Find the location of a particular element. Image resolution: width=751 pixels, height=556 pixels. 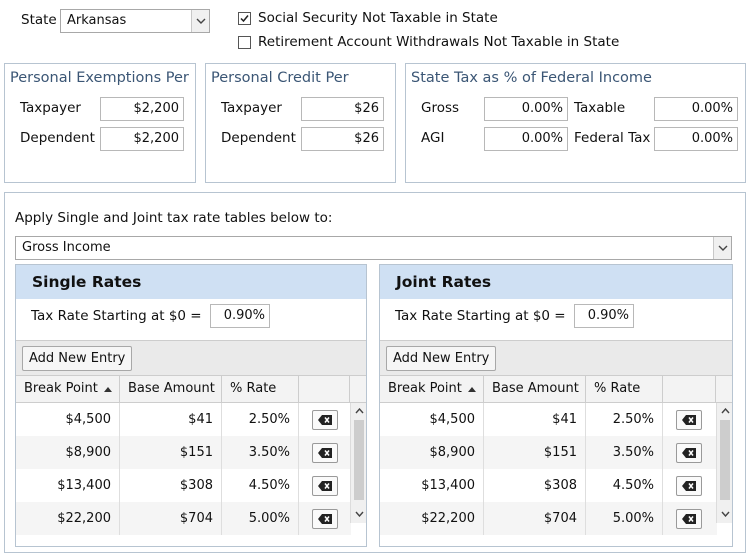

single-vertical-scrollbar is located at coordinates (358, 463).